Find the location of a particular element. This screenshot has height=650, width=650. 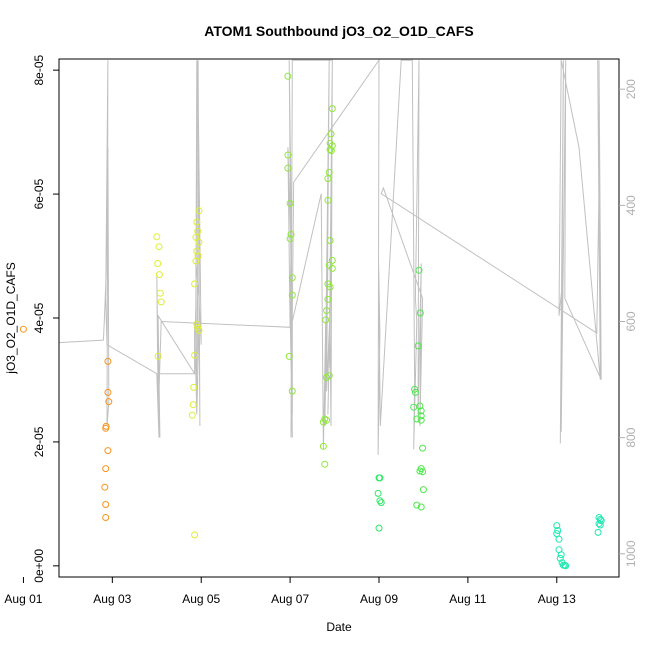

chart-title: ATOM1 Southbound jO3_O2_O1D_CAFS is located at coordinates (338, 31).